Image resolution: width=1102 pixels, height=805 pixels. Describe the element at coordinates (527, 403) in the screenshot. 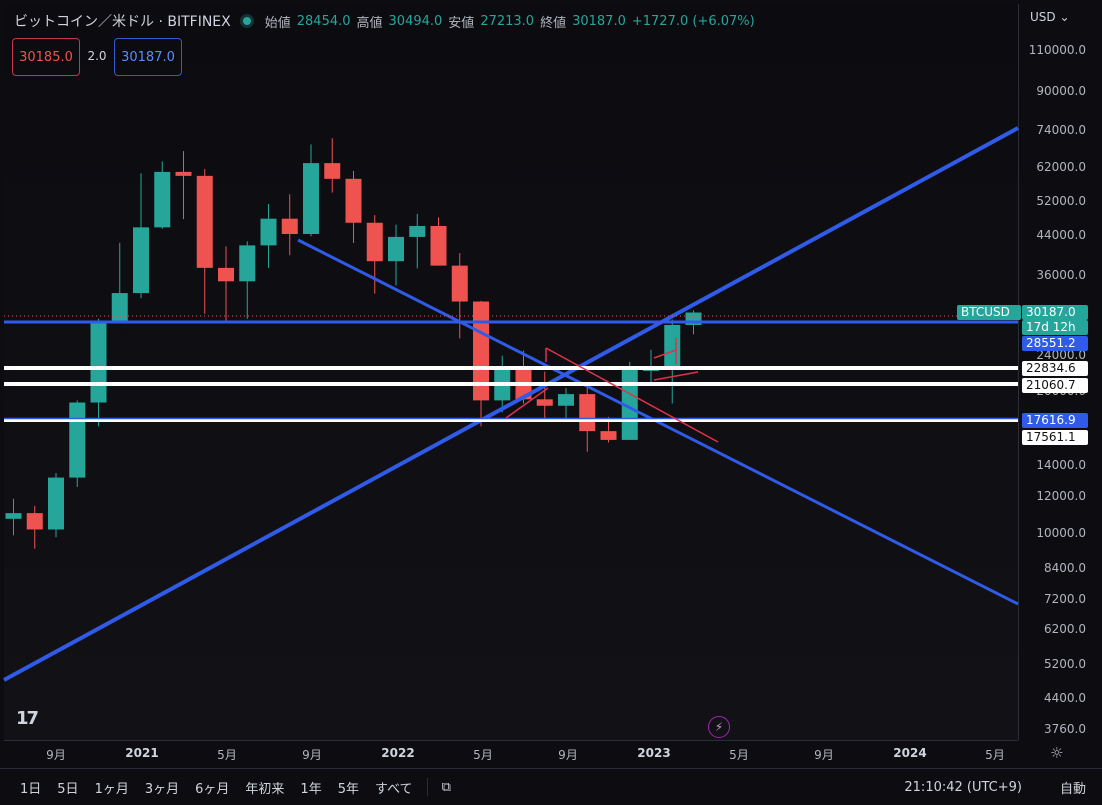

I see `red-channel-lower` at that location.